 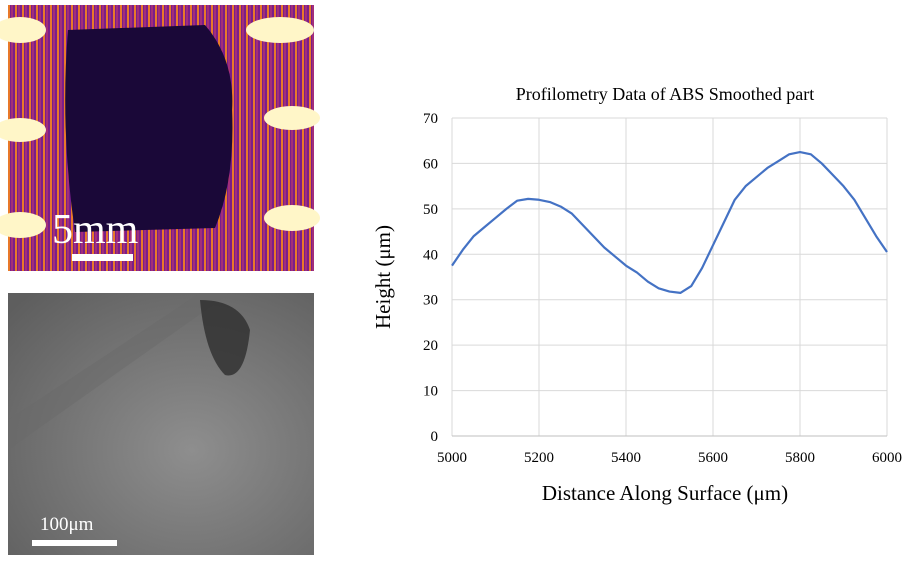 I want to click on y-tick-label: 10, so click(x=430, y=392).